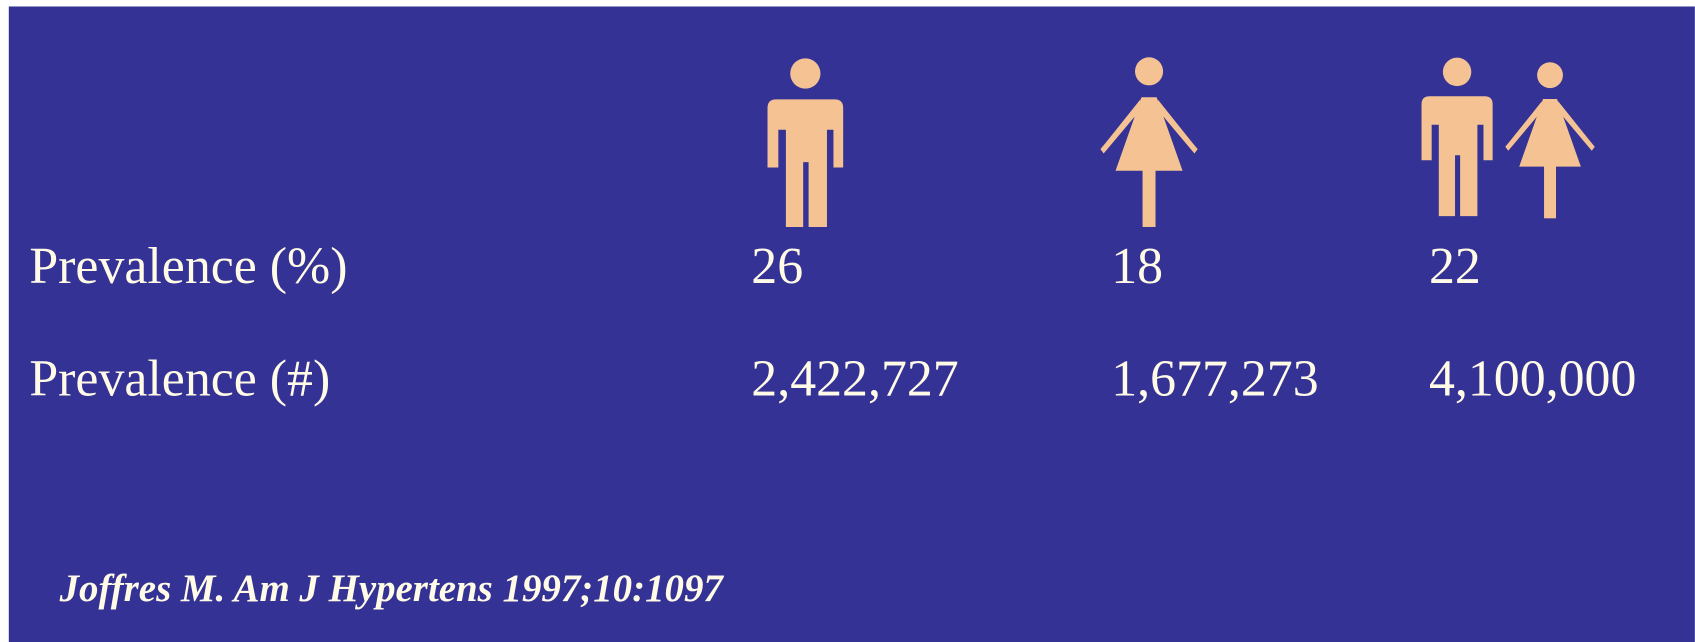 Image resolution: width=1695 pixels, height=642 pixels. What do you see at coordinates (392, 588) in the screenshot?
I see `citation: Joffres M. Am J Hypertens 1997;10:1097` at bounding box center [392, 588].